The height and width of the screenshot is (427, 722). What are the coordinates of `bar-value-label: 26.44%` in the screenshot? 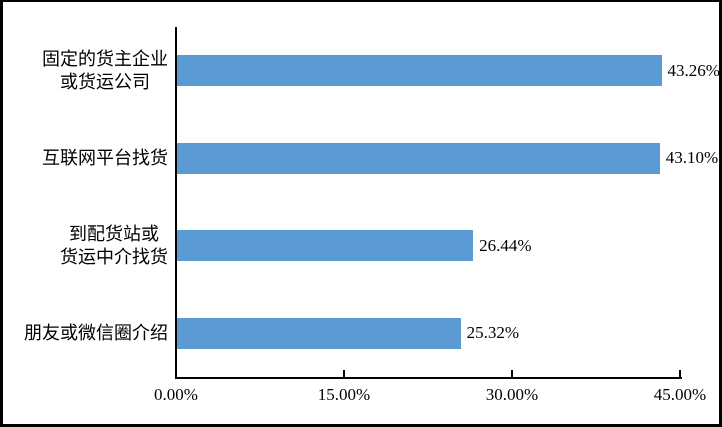 It's located at (505, 245).